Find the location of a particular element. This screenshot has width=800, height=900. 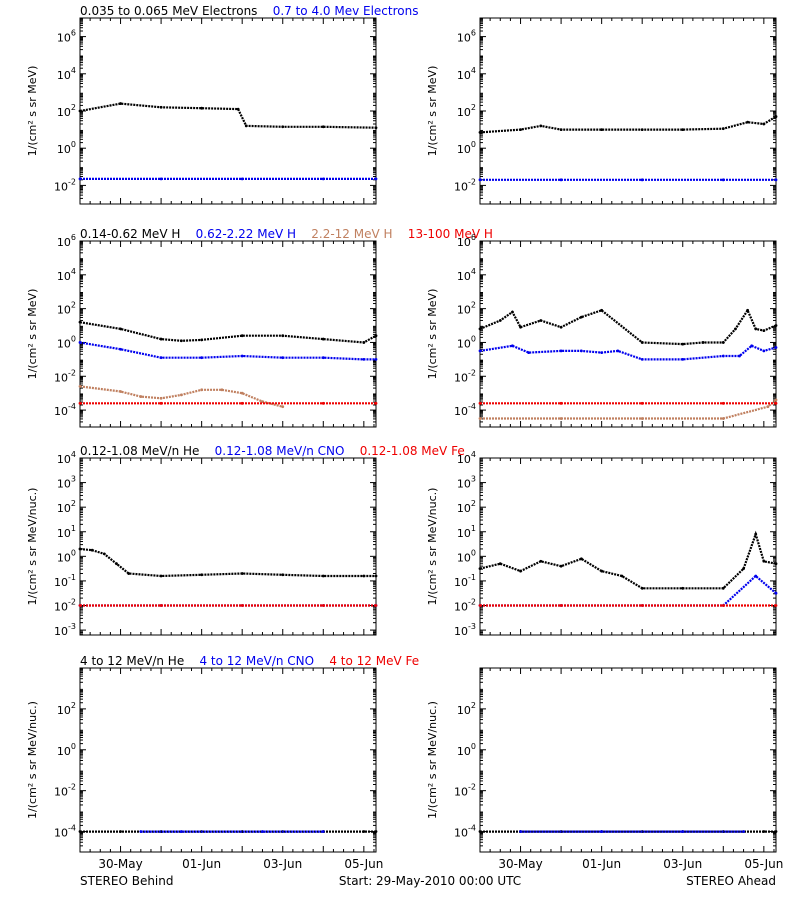

y-tick-label: 10⁻¹ is located at coordinates (65, 581).